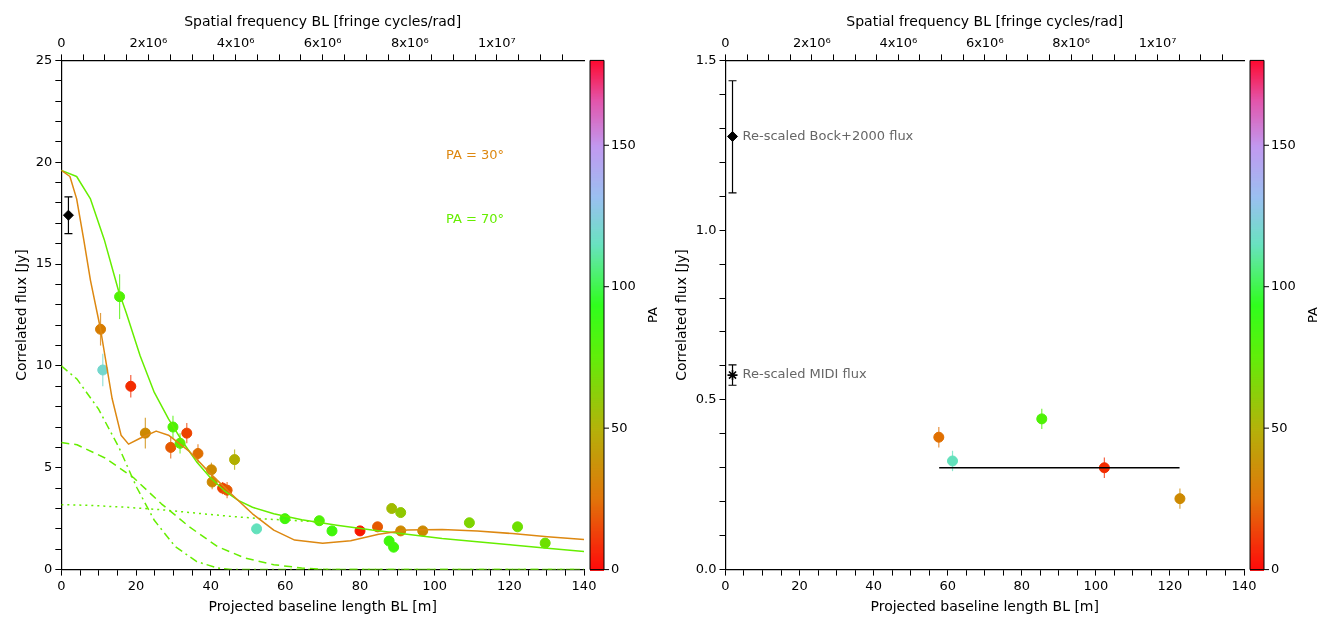 This screenshot has width=1341, height=632. Describe the element at coordinates (804, 374) in the screenshot. I see `annotation: Re-scaled MIDI flux` at that location.